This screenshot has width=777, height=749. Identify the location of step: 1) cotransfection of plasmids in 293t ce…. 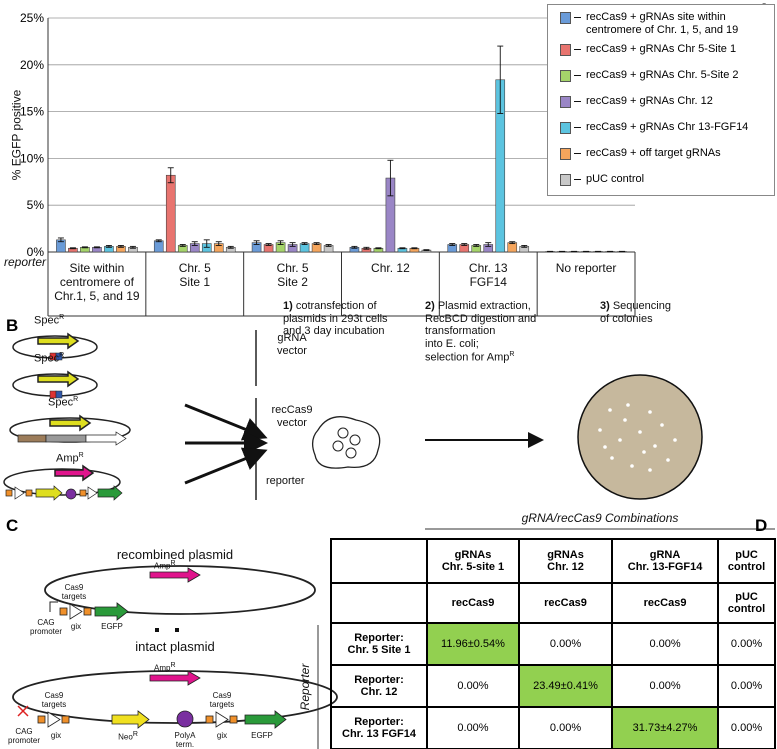
(335, 319).